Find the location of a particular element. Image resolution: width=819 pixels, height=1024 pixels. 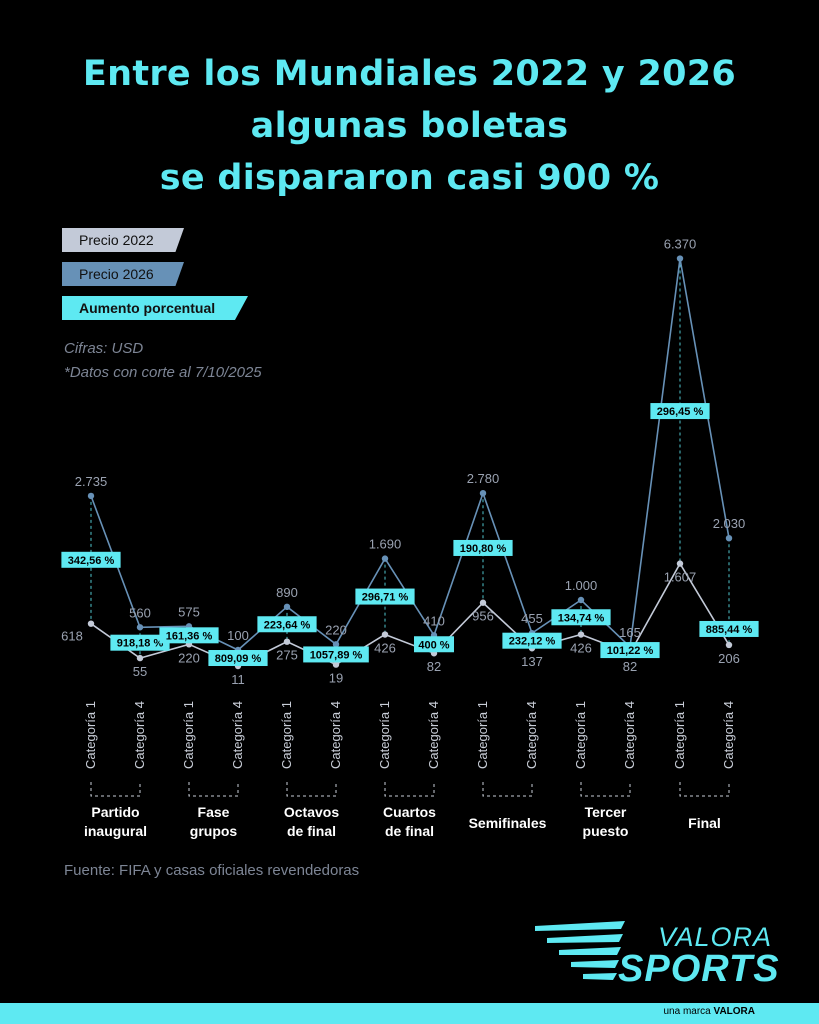

label-2026: 2.030 is located at coordinates (729, 523).